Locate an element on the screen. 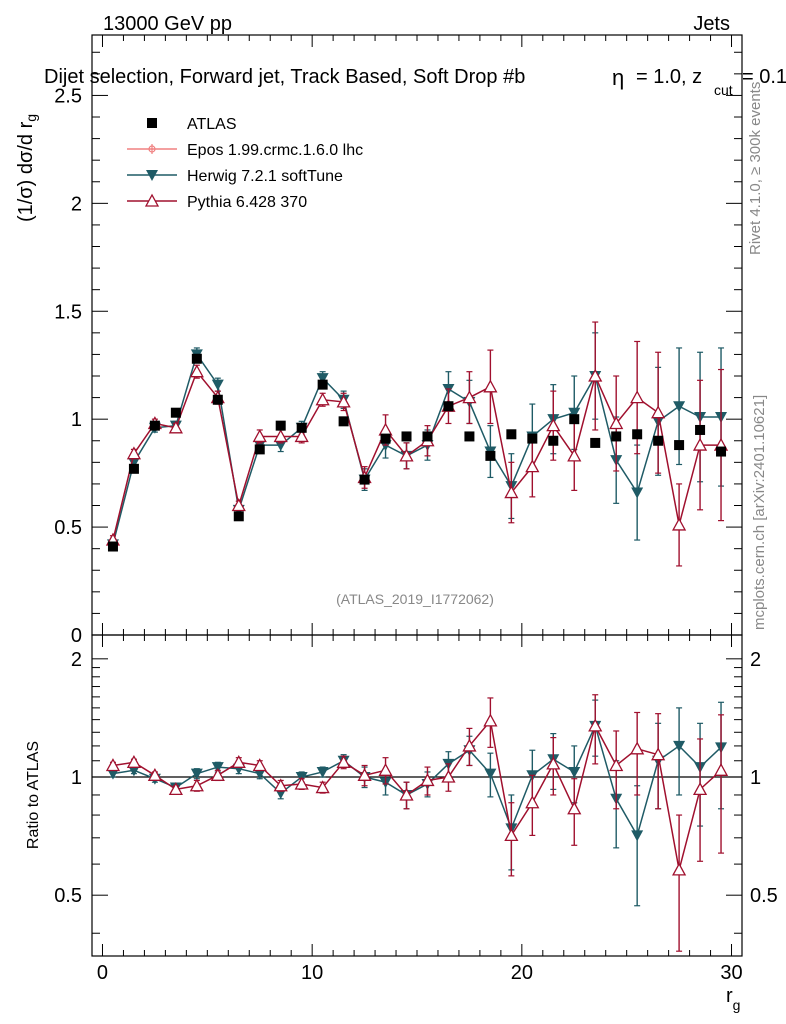 The image size is (786, 1024). herwig-line is located at coordinates (417, 448).